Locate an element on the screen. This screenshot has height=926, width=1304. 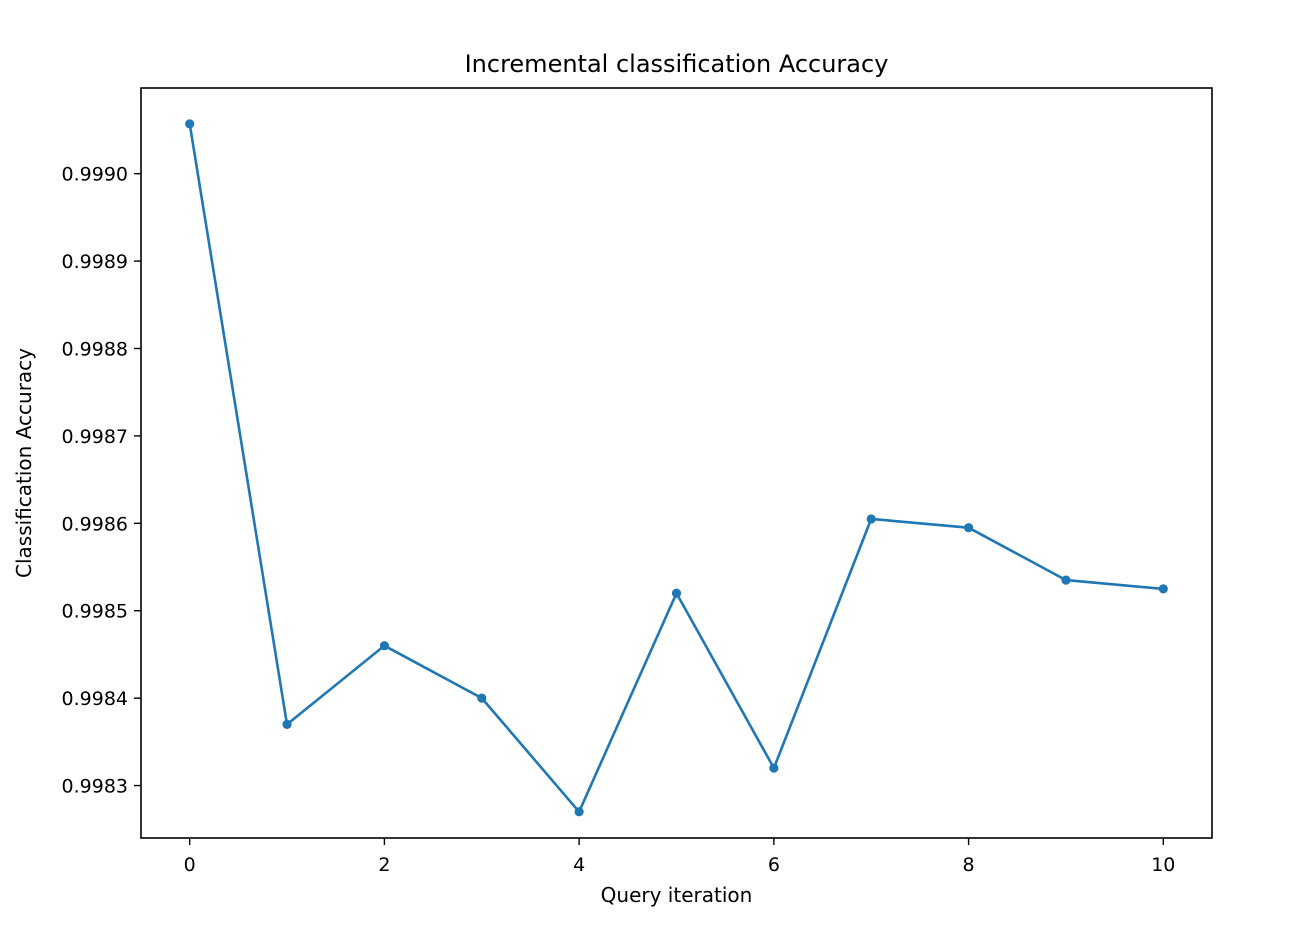
x-tick-label: 10 is located at coordinates (1163, 865).